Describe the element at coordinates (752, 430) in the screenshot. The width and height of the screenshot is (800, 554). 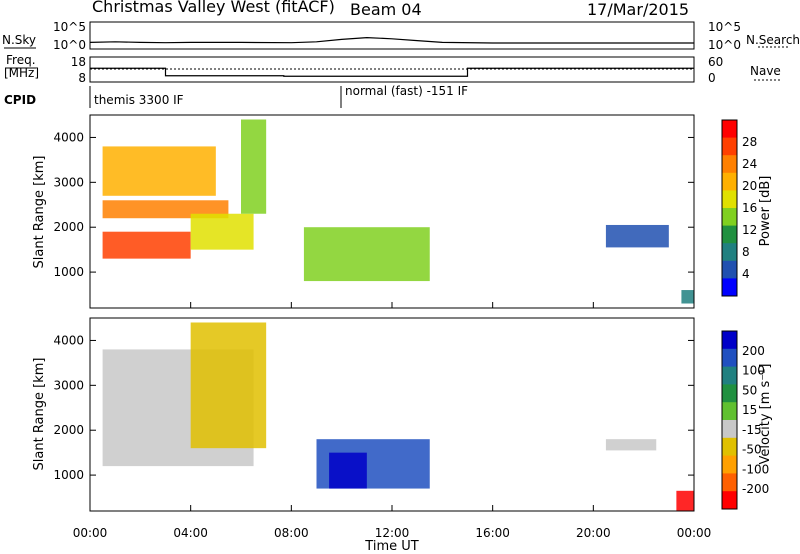
I see `velocity-colorbar-tick: -15` at that location.